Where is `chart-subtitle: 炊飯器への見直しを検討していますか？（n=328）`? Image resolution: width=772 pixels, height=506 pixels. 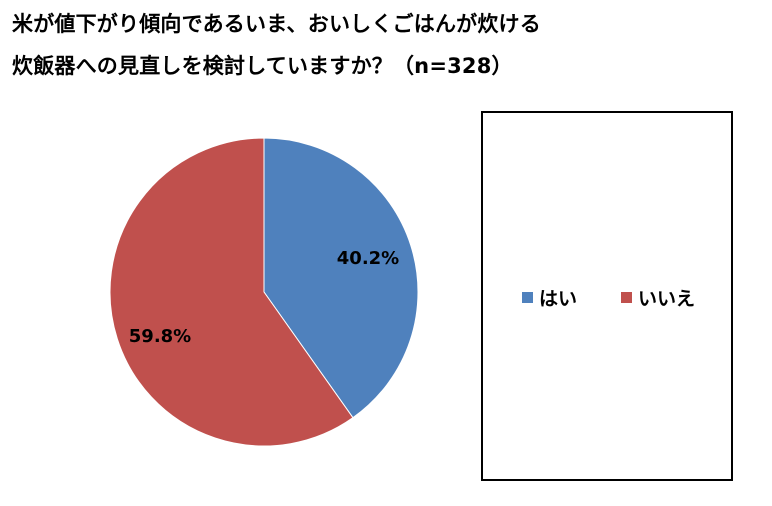
chart-subtitle: 炊飯器への見直しを検討していますか？（n=328） is located at coordinates (262, 66).